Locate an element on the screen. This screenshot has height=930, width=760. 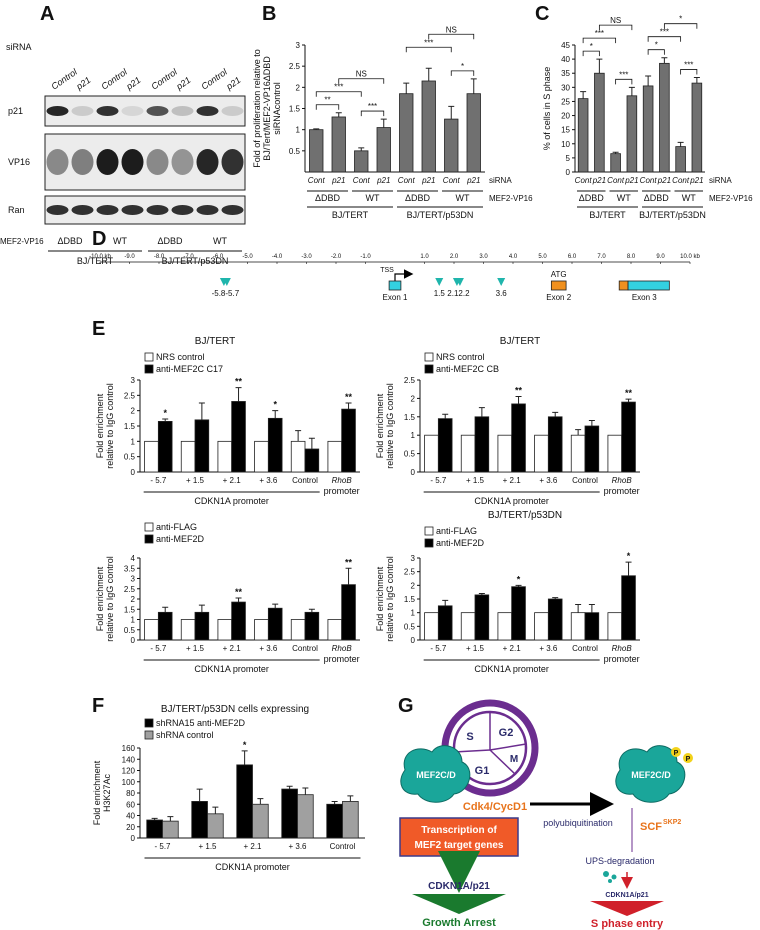
y-axis-label: Fold of proliferation relative to is located at coordinates (257, 108).